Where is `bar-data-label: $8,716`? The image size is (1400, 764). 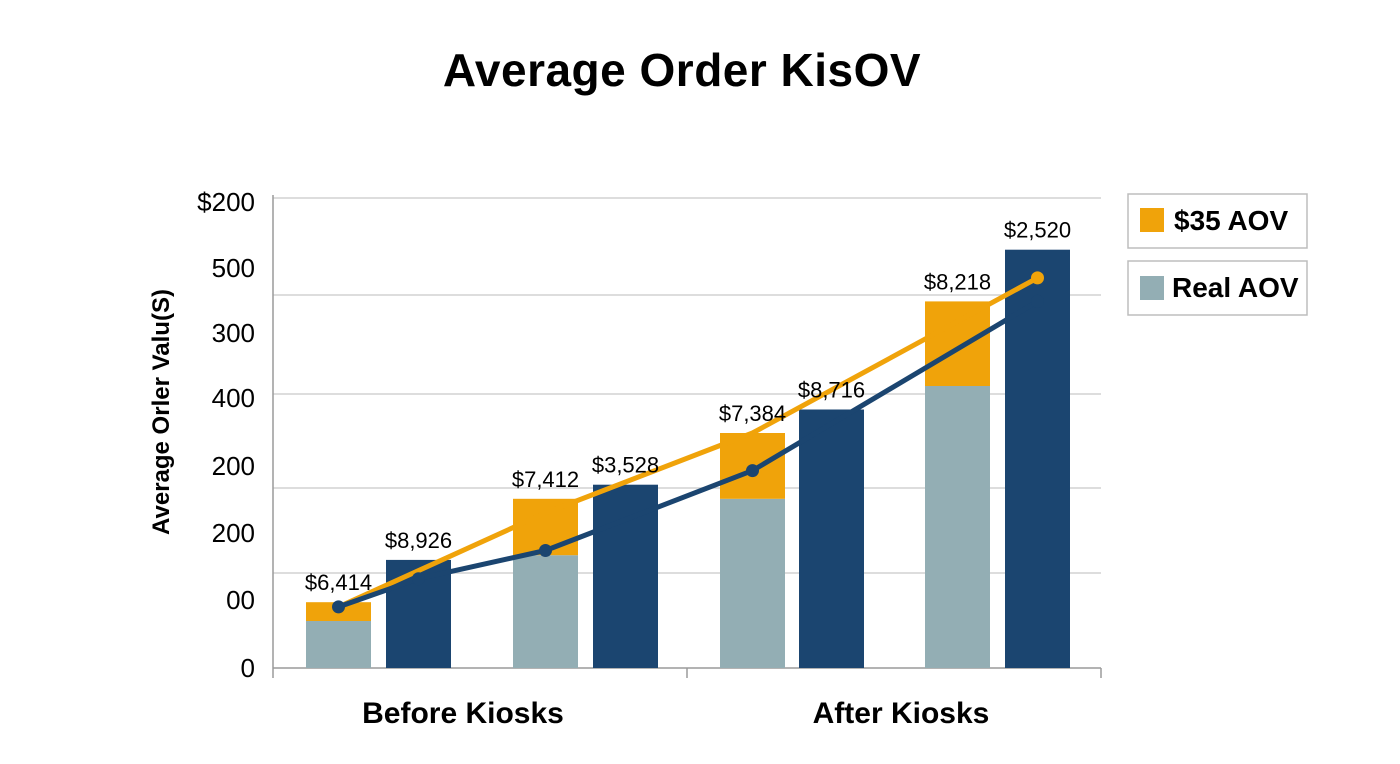
bar-data-label: $8,716 is located at coordinates (831, 390).